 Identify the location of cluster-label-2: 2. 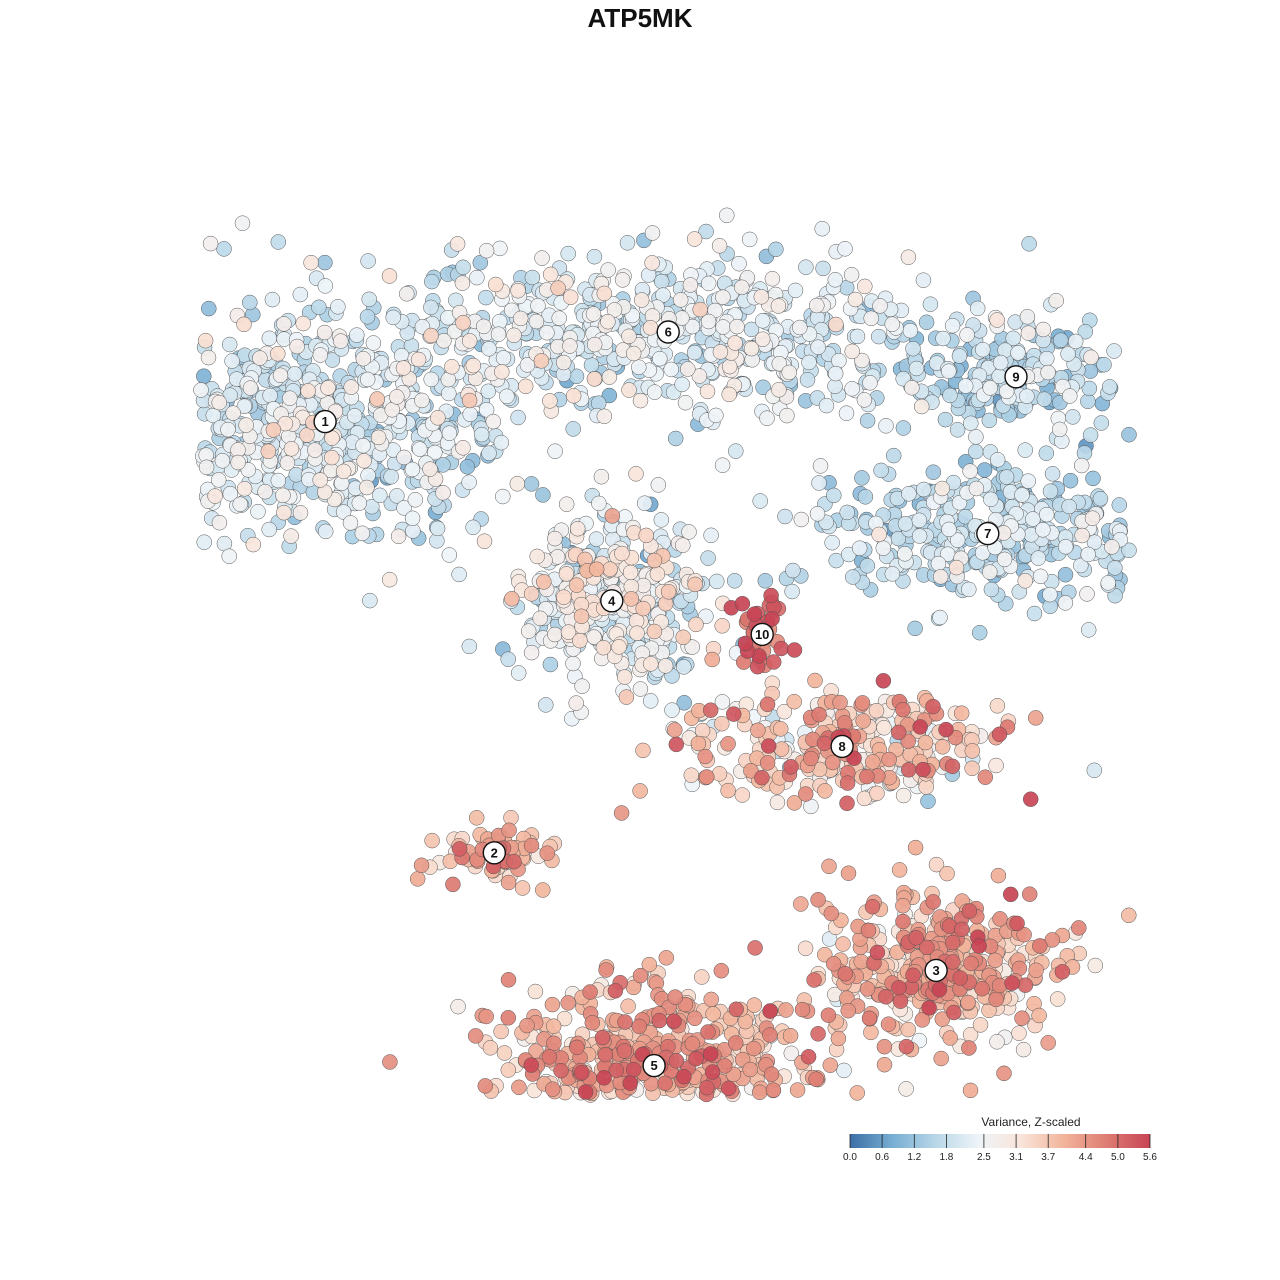
(494, 853).